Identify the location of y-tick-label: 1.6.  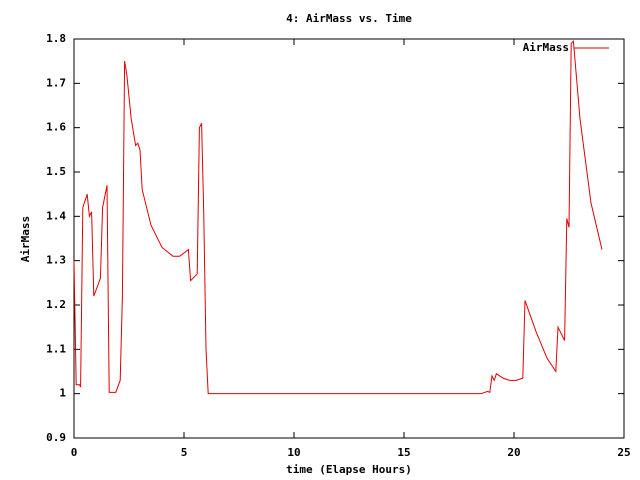
(56, 127).